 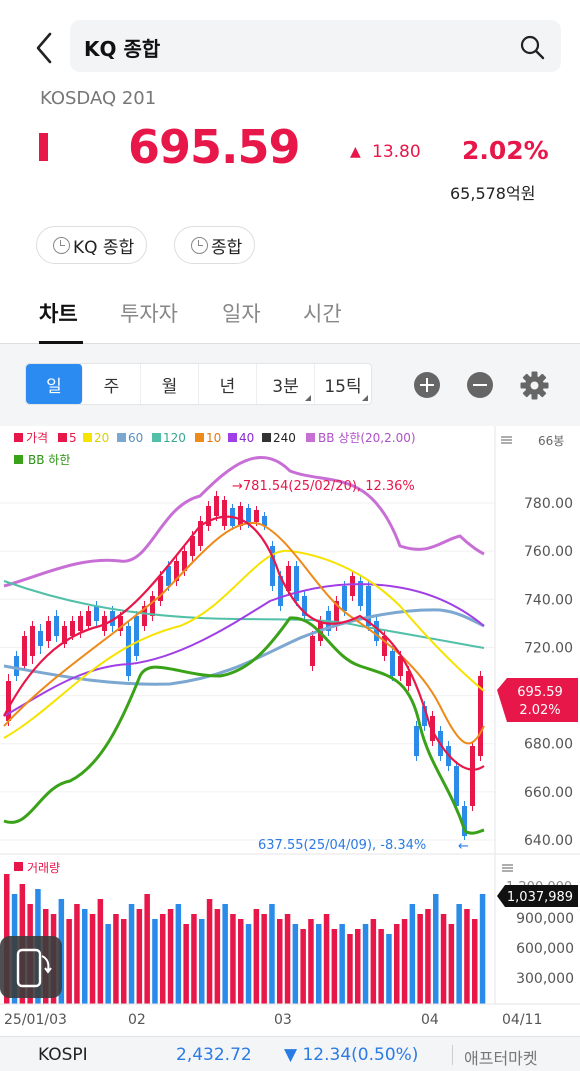 What do you see at coordinates (135, 438) in the screenshot?
I see `legend-ma60: 60` at bounding box center [135, 438].